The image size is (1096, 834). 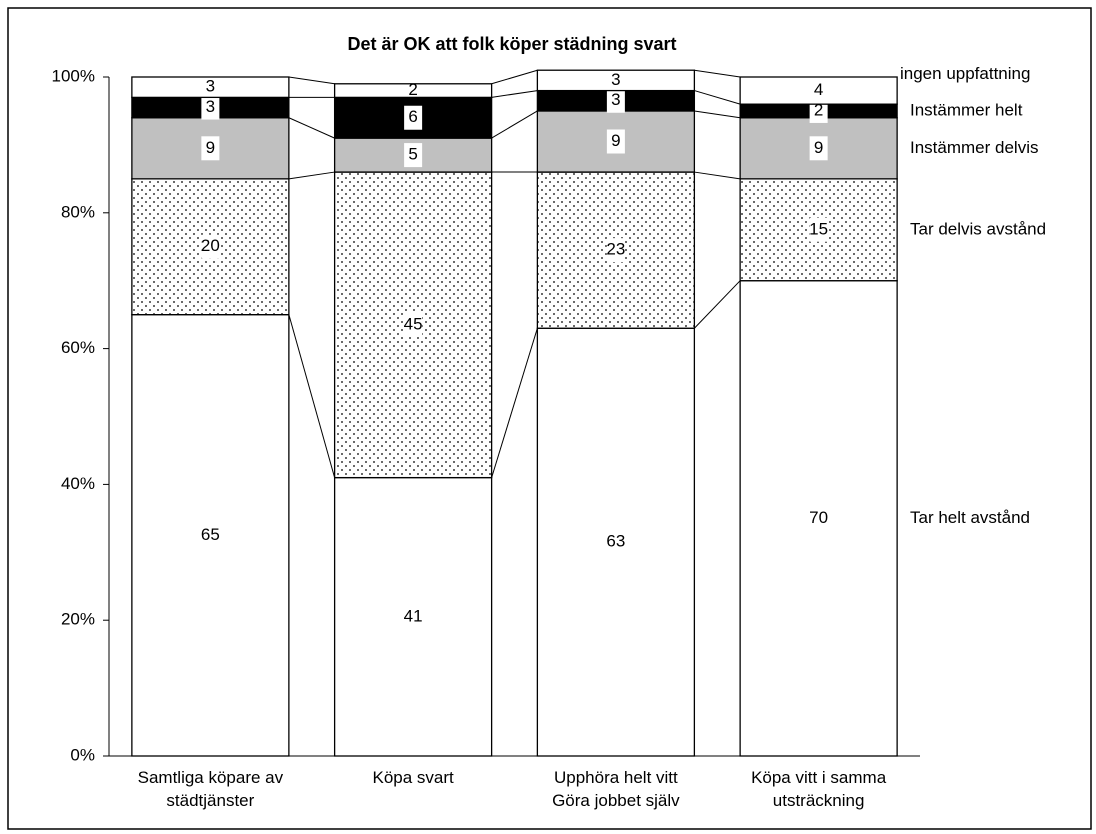 I want to click on data-label: 5, so click(x=412, y=154).